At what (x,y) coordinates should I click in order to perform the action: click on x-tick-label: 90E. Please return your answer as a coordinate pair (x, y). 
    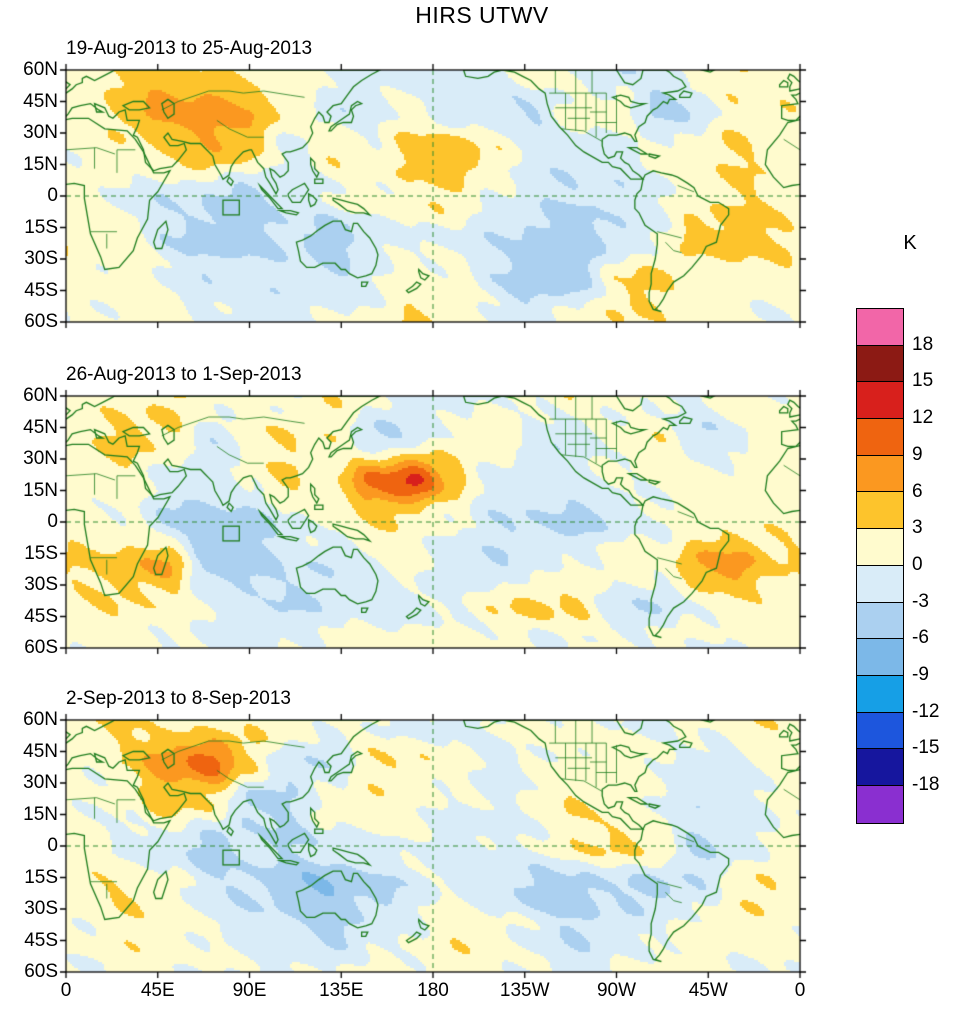
    Looking at the image, I should click on (249, 990).